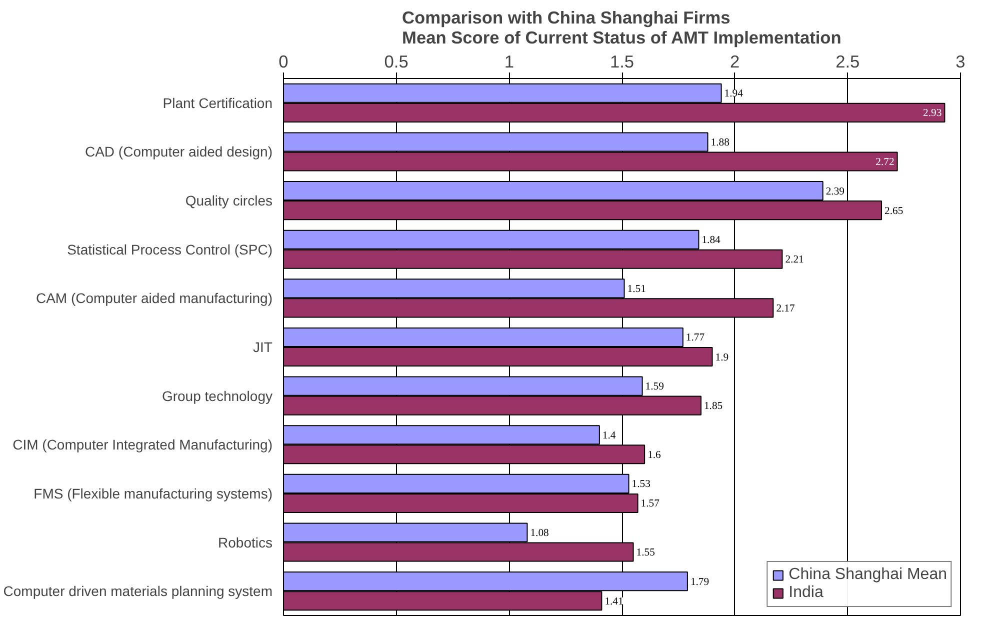  Describe the element at coordinates (961, 62) in the screenshot. I see `x-tick-label: 3` at that location.